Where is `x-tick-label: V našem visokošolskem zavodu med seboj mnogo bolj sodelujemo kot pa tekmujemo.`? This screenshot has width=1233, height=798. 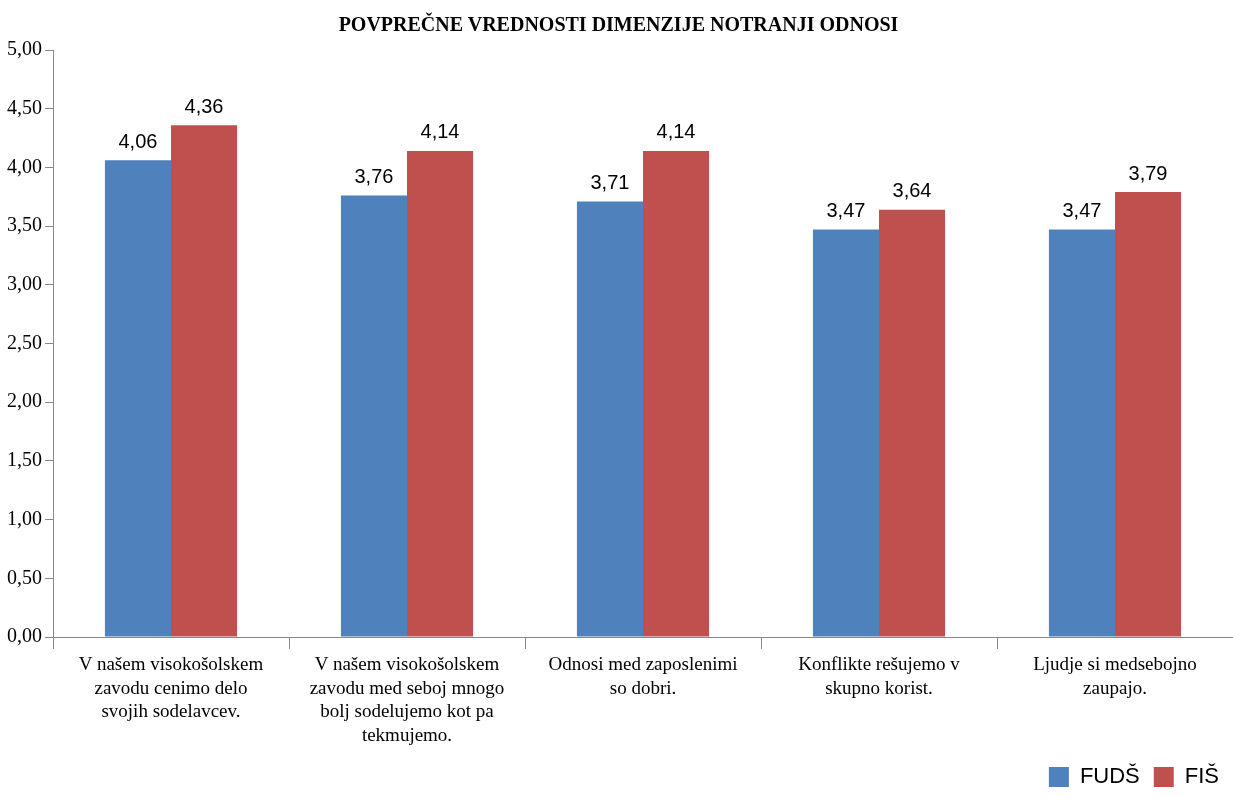 x-tick-label: V našem visokošolskem zavodu med seboj mnogo bolj sodelujemo kot pa tekmujemo. is located at coordinates (407, 699).